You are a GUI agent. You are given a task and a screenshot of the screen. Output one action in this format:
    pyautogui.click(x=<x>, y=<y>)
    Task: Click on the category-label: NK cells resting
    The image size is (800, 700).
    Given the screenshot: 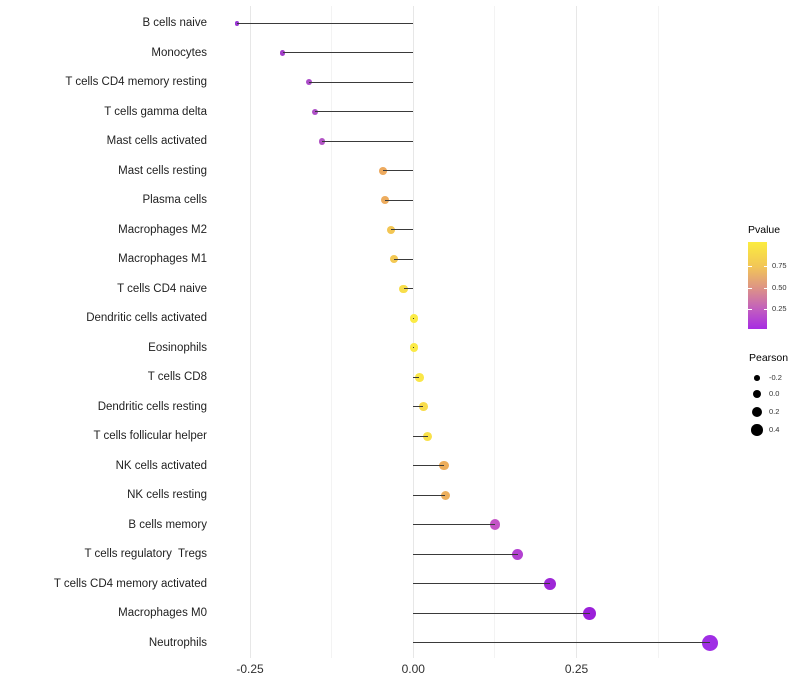 What is the action you would take?
    pyautogui.click(x=167, y=495)
    